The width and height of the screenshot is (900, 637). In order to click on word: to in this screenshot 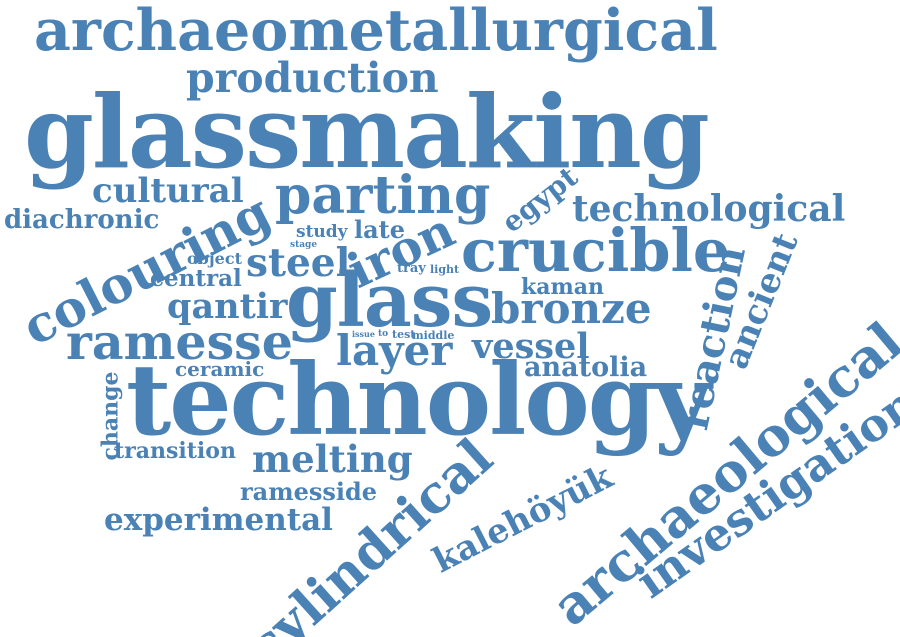, I will do `click(383, 334)`.